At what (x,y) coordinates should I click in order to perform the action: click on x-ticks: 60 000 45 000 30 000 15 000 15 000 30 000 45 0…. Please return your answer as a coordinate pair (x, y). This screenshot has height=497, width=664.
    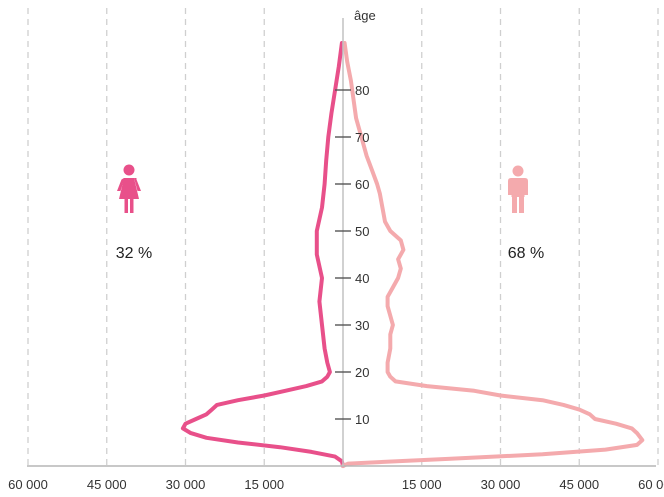
    Looking at the image, I should click on (336, 484).